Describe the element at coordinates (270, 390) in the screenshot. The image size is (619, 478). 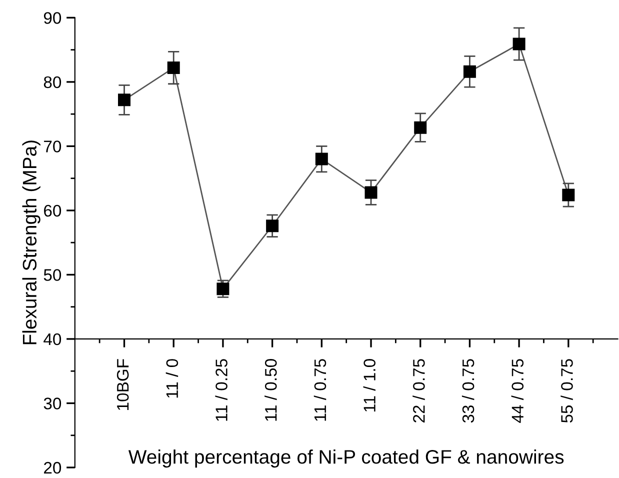
I see `x-tick-label: 11 / 0.50` at that location.